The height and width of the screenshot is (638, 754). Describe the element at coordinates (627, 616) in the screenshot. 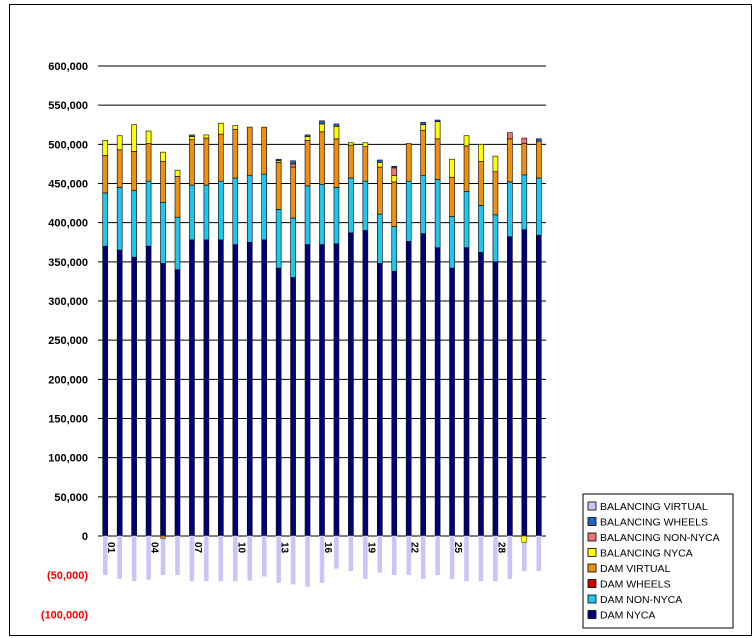

I see `legend-label: DAM NYCA` at that location.